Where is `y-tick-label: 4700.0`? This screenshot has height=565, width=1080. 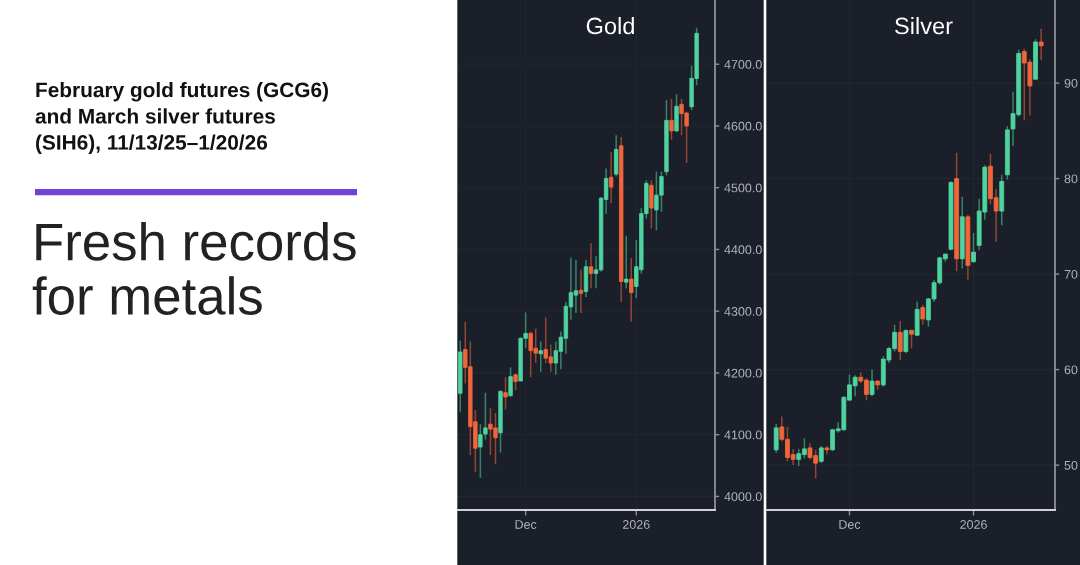 y-tick-label: 4700.0 is located at coordinates (743, 64).